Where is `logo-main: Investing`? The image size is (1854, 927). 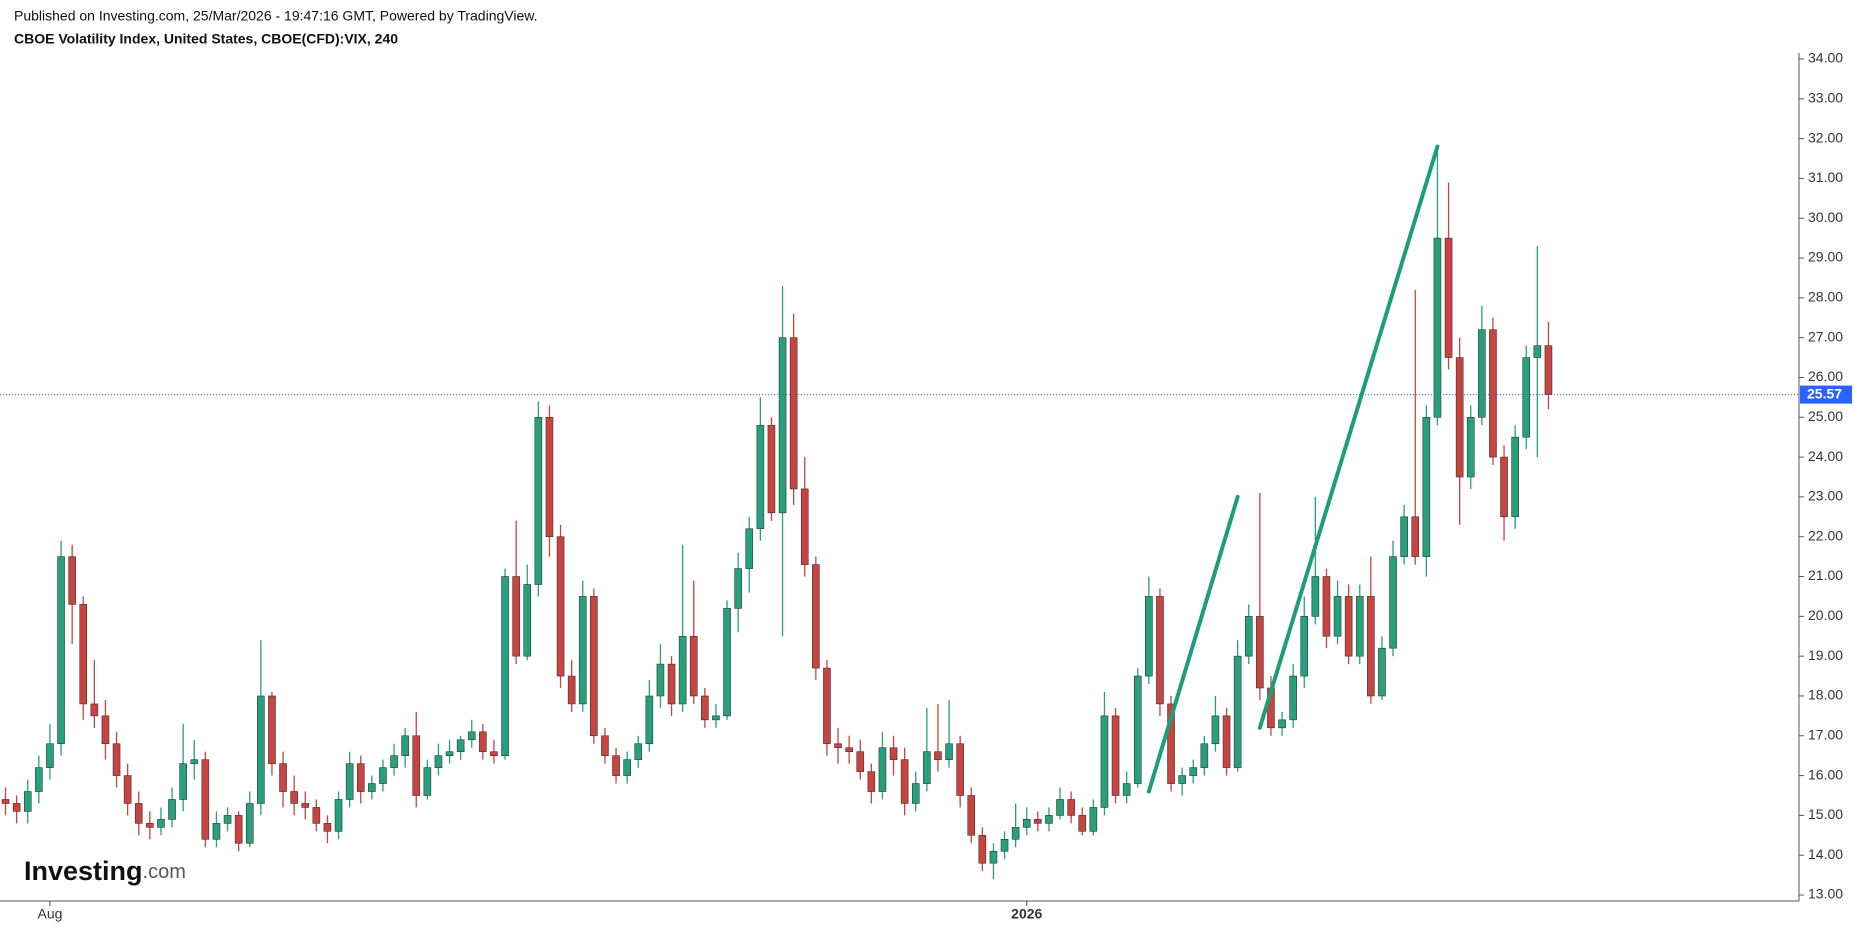
logo-main: Investing is located at coordinates (83, 871).